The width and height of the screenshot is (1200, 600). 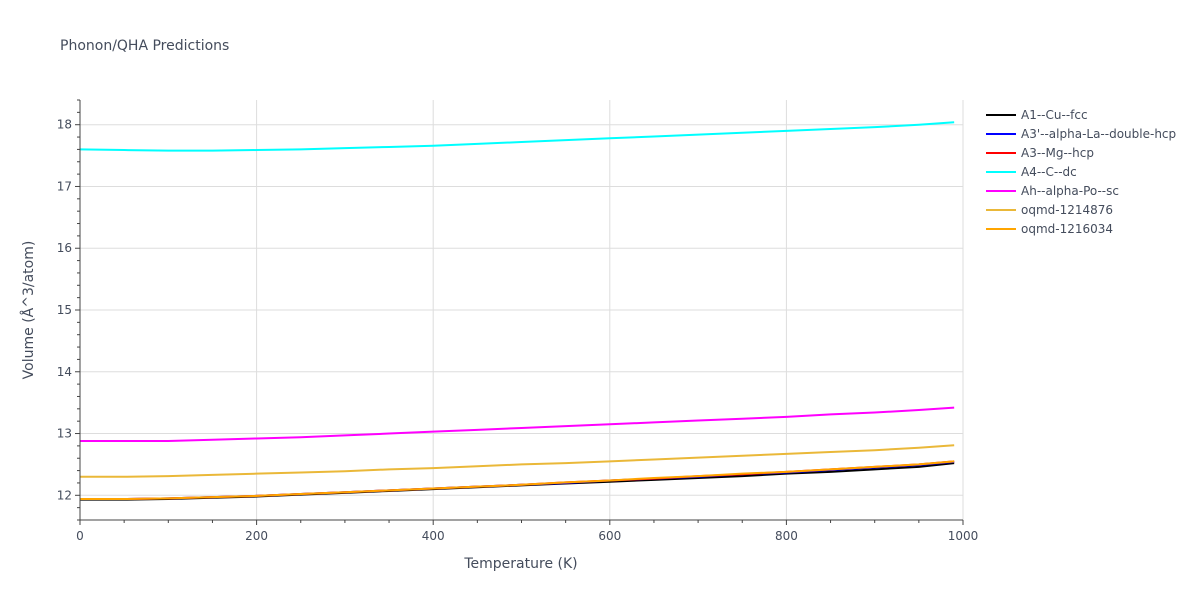 What do you see at coordinates (64, 186) in the screenshot?
I see `y-tick-label: 17` at bounding box center [64, 186].